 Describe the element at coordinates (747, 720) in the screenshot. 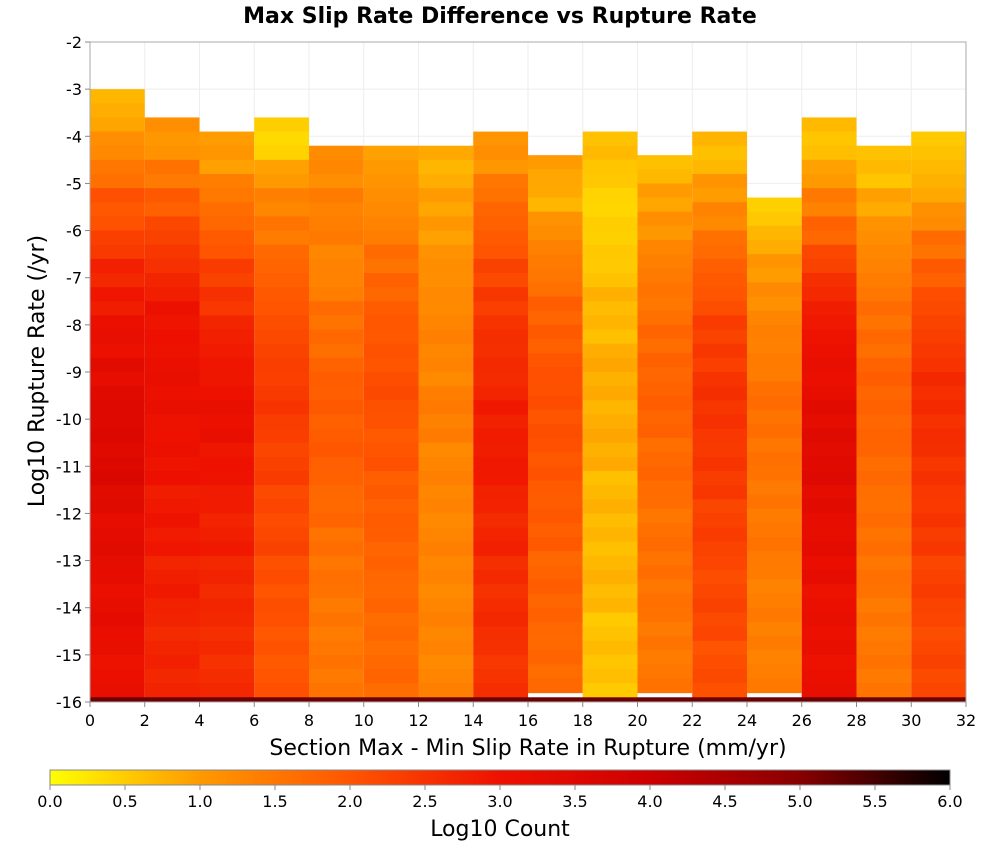

I see `x-tick-label: 24` at that location.